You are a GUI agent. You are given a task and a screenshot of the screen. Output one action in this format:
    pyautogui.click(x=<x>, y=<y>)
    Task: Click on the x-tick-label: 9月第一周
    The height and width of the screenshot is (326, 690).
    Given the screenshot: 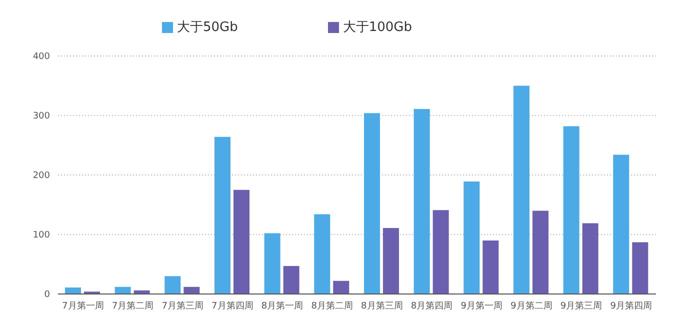 What is the action you would take?
    pyautogui.click(x=481, y=306)
    